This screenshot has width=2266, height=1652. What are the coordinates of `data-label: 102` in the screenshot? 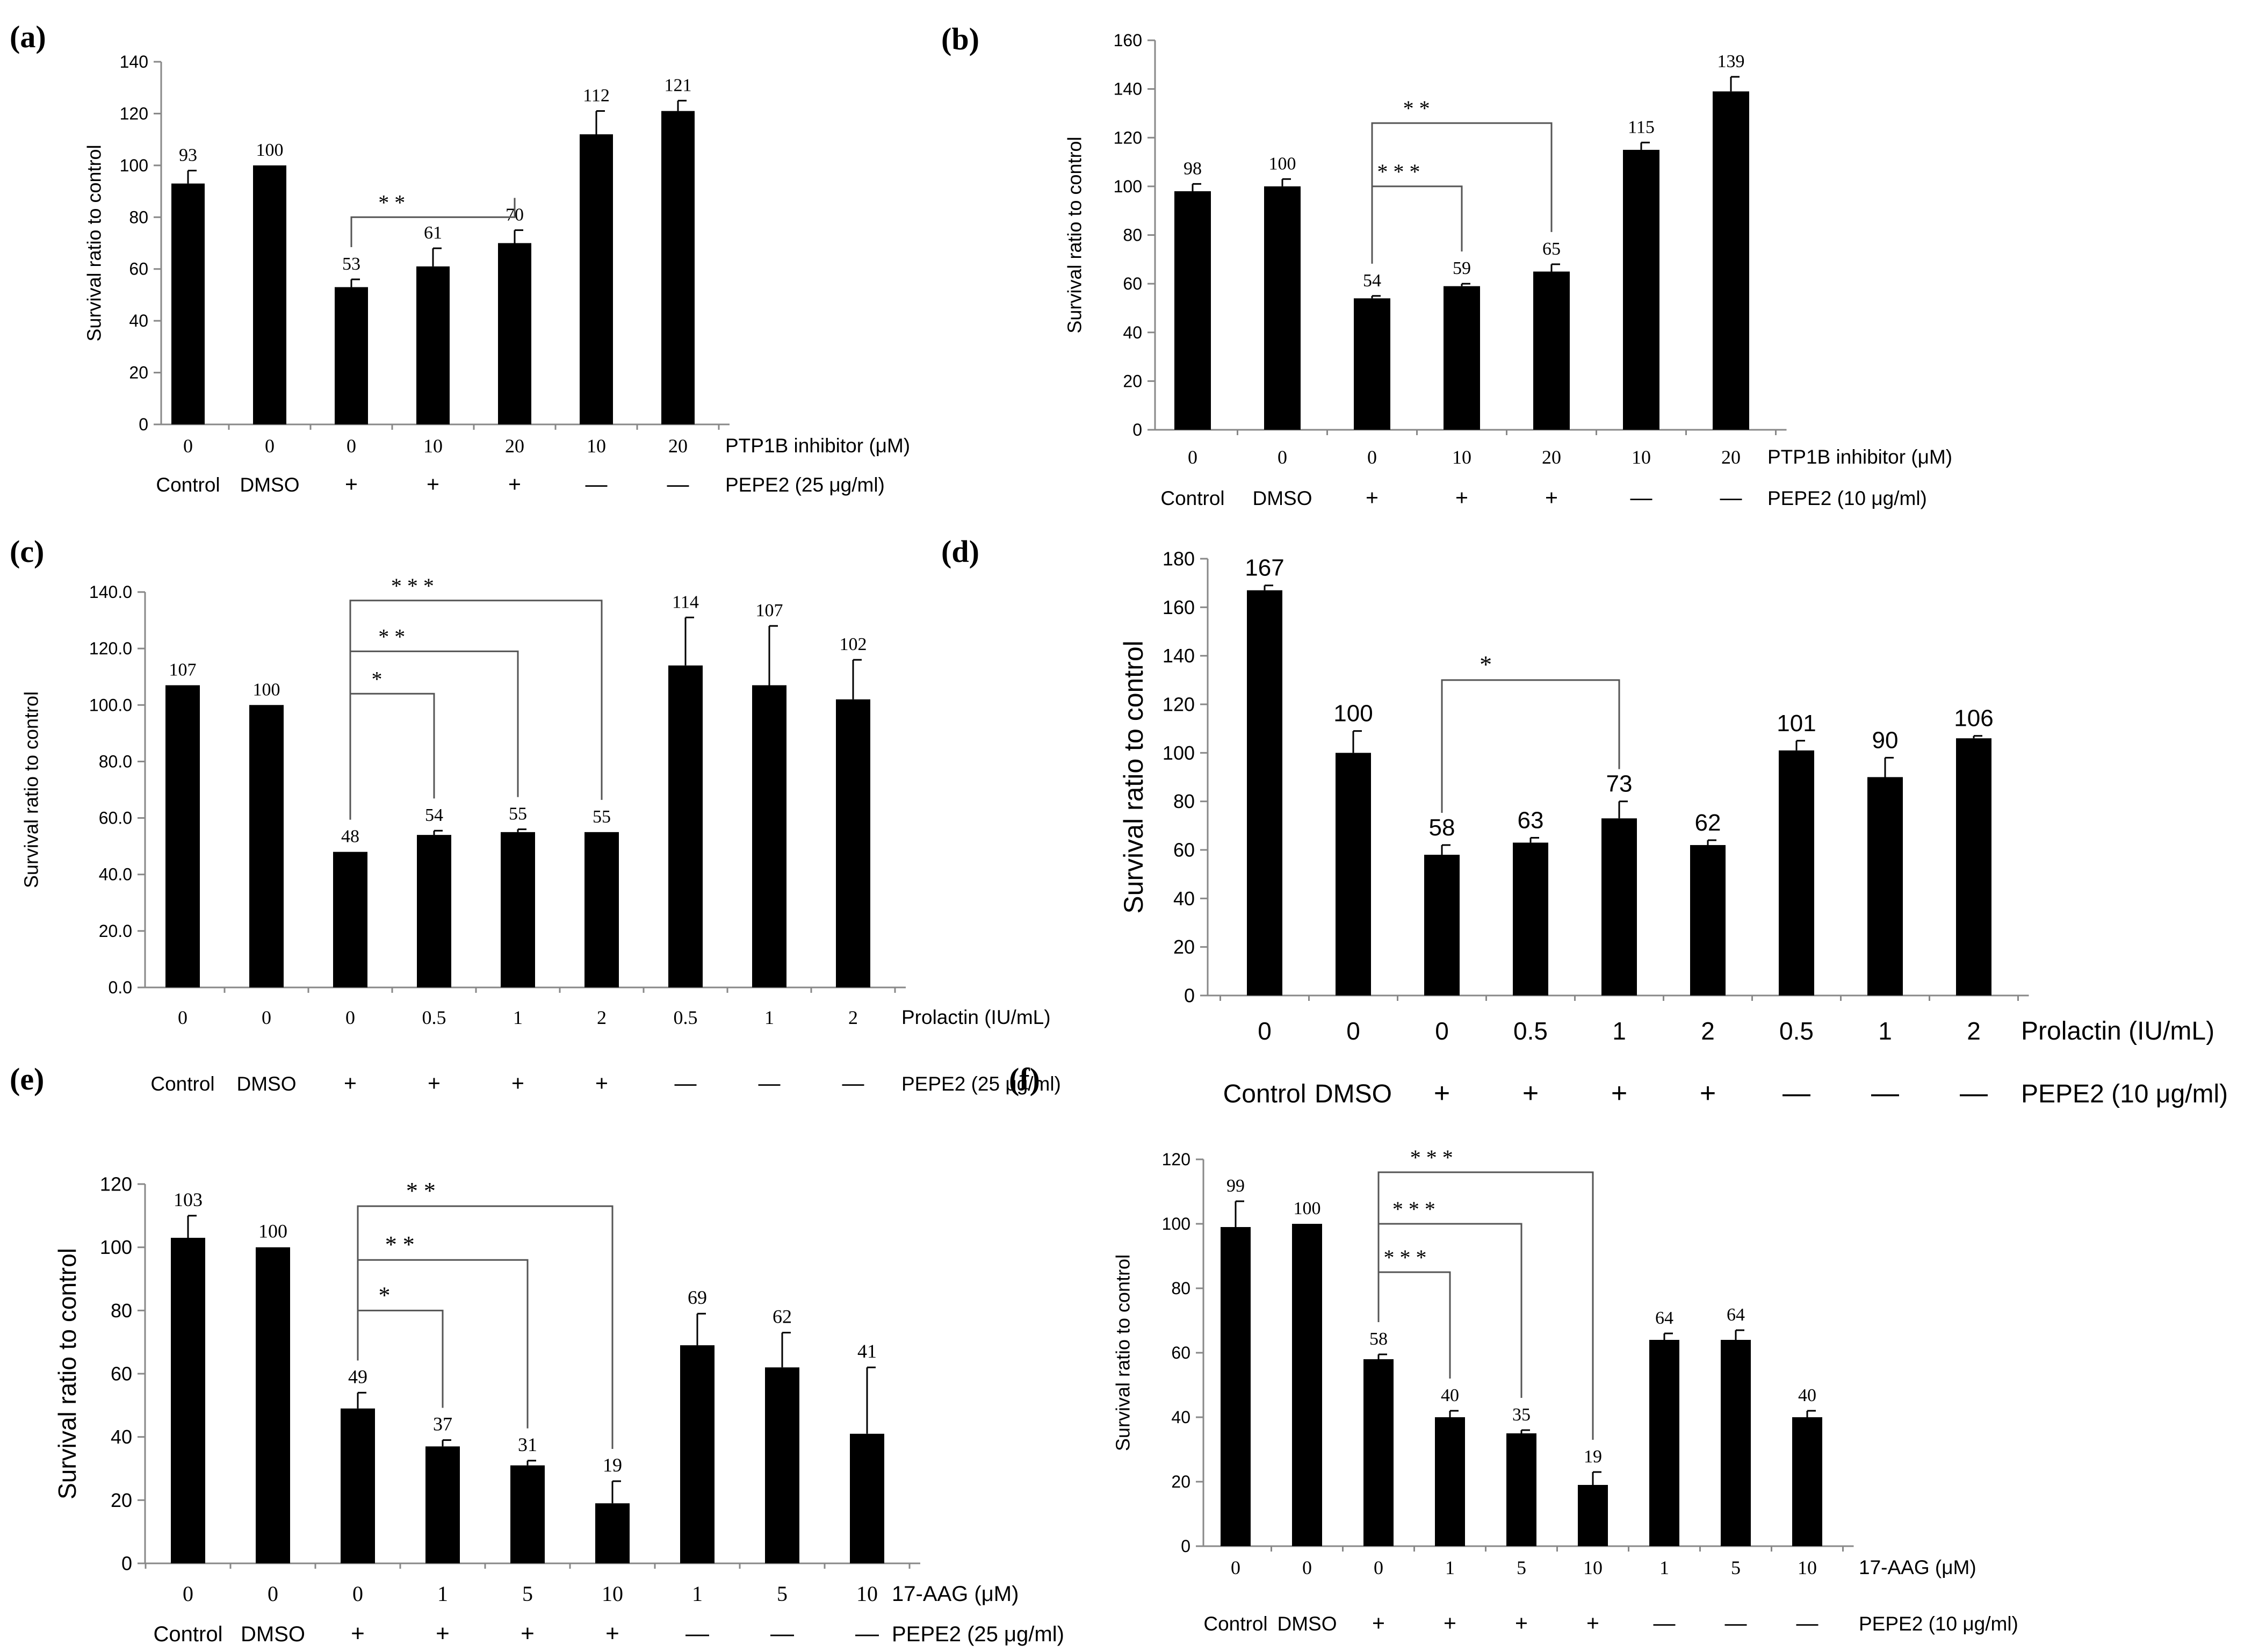 It's located at (853, 644).